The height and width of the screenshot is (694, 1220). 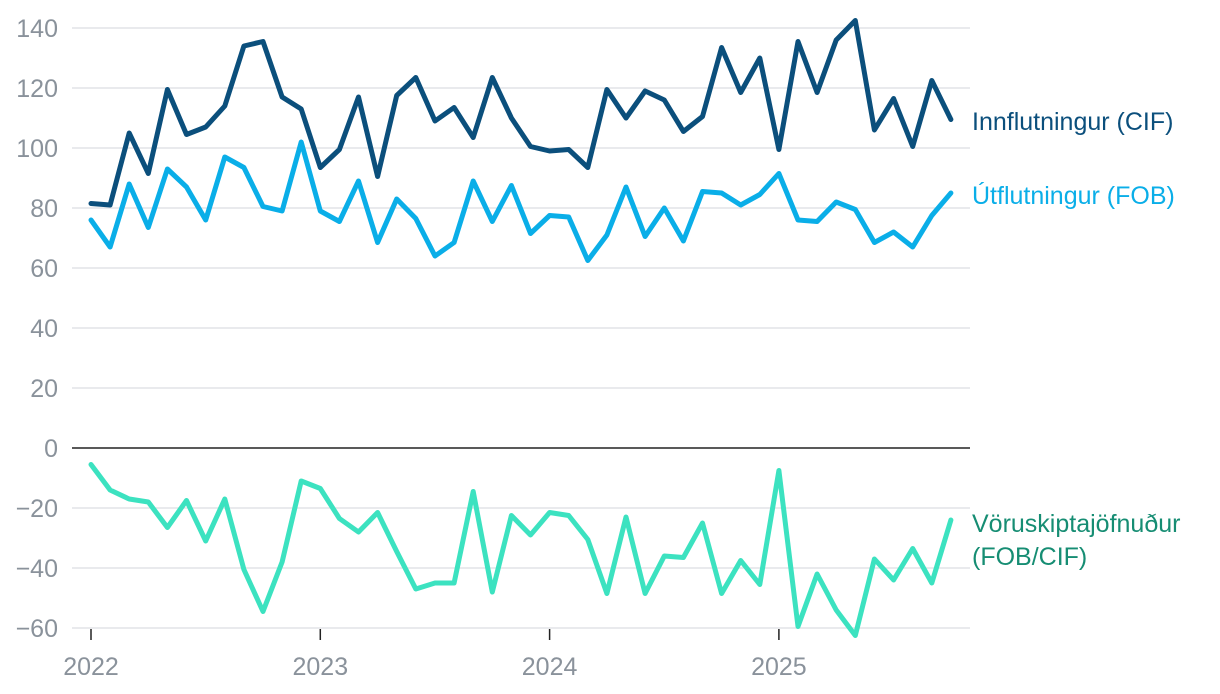 What do you see at coordinates (37, 629) in the screenshot?
I see `y-tick-label: −60` at bounding box center [37, 629].